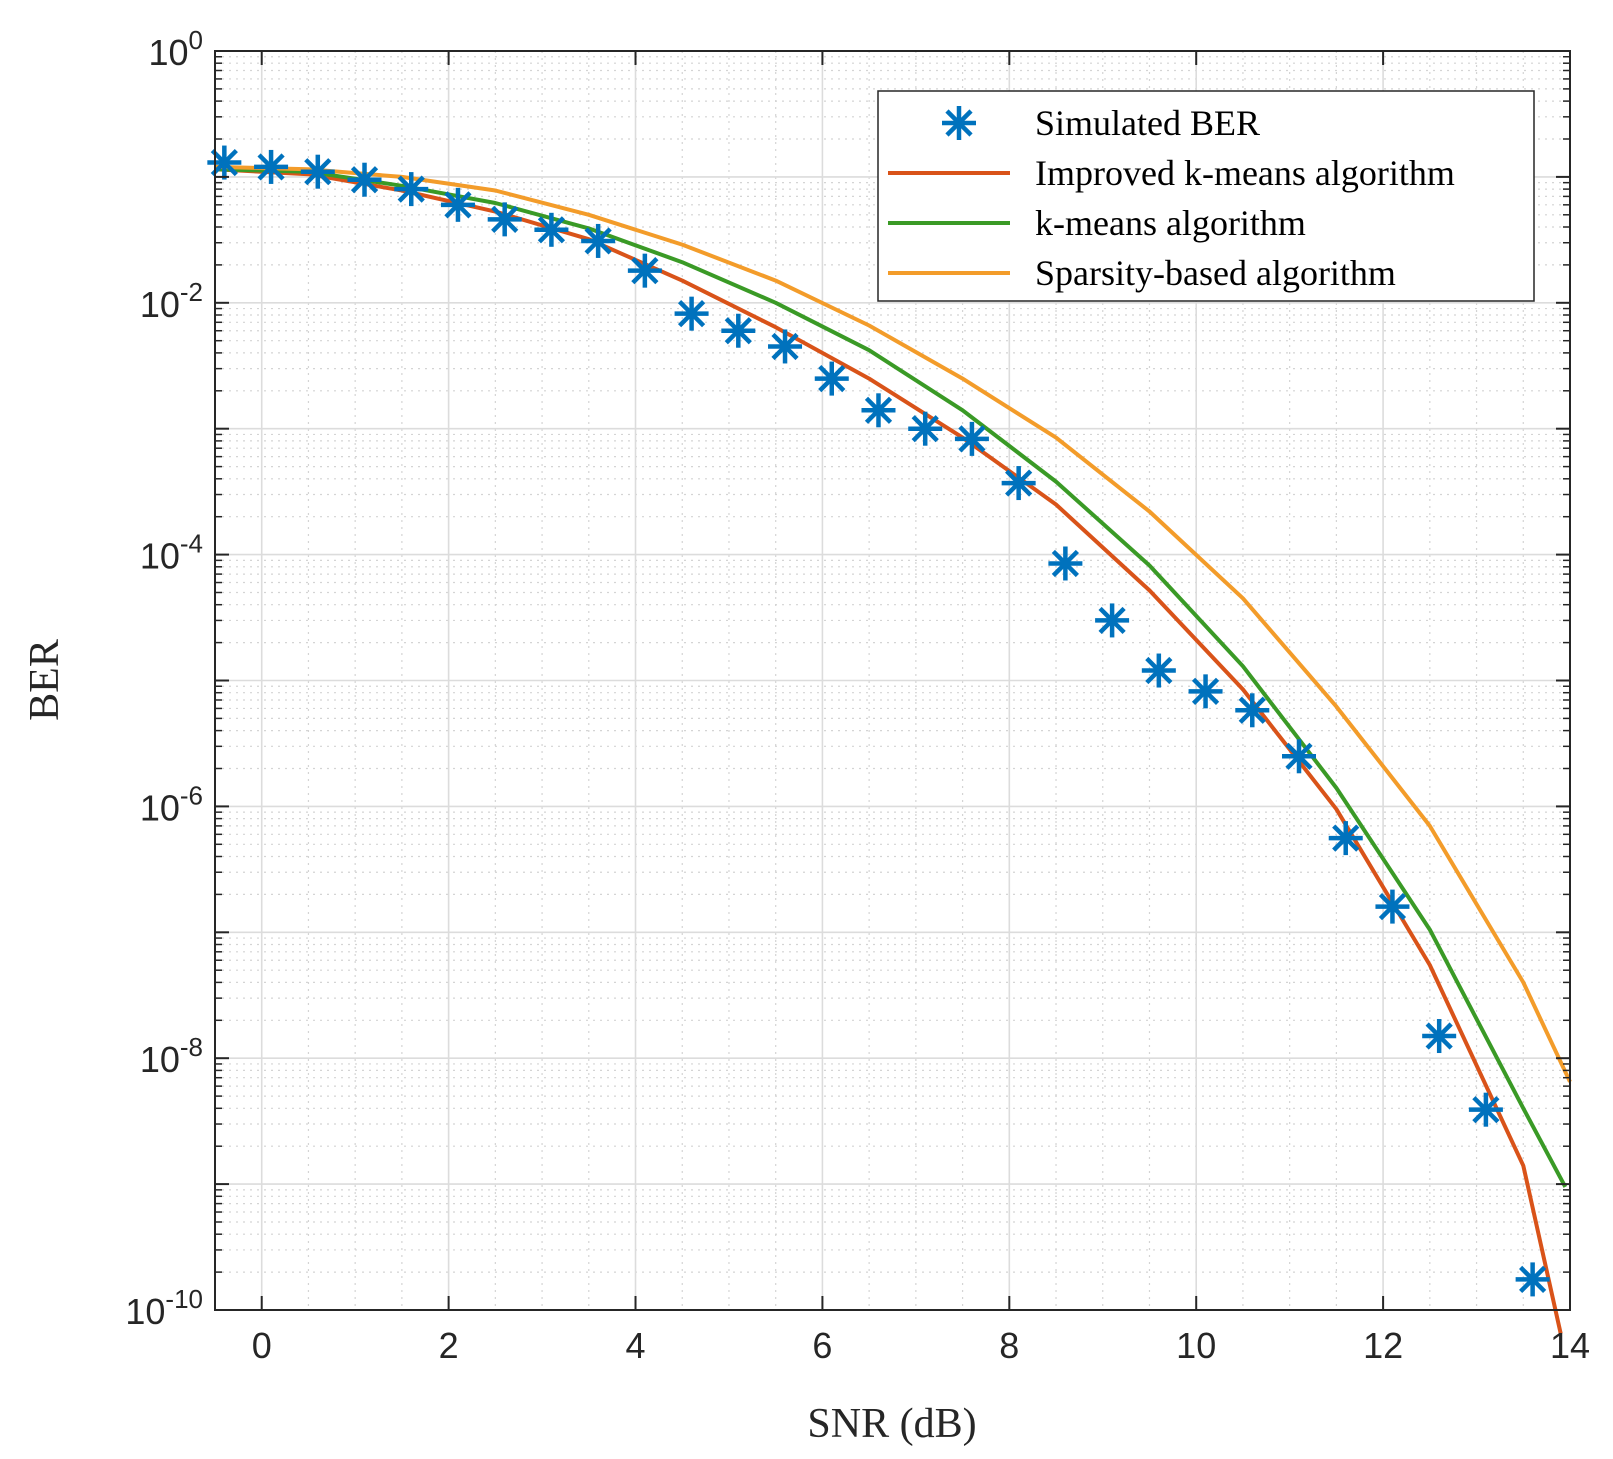 The width and height of the screenshot is (1613, 1459). I want to click on x-tick-label: 14, so click(1570, 1345).